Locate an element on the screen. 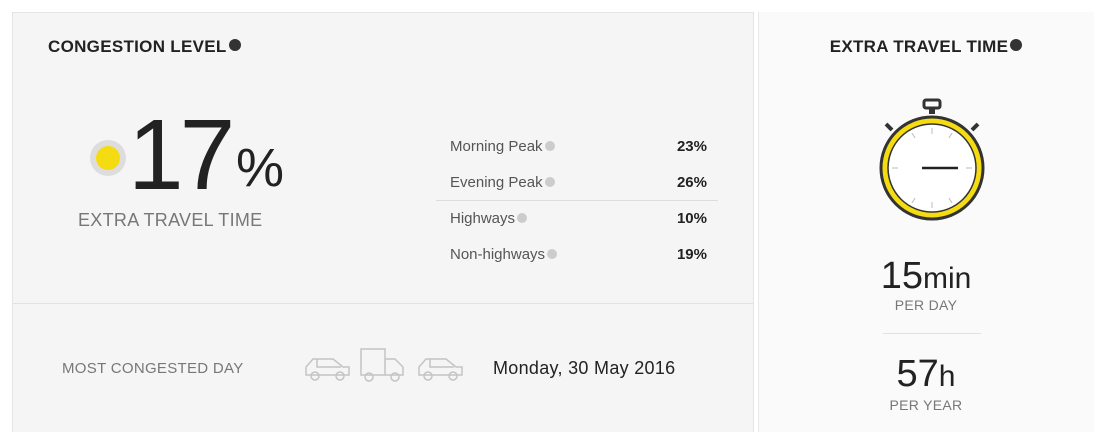 The width and height of the screenshot is (1094, 432). row-label: Morning Peak is located at coordinates (496, 146).